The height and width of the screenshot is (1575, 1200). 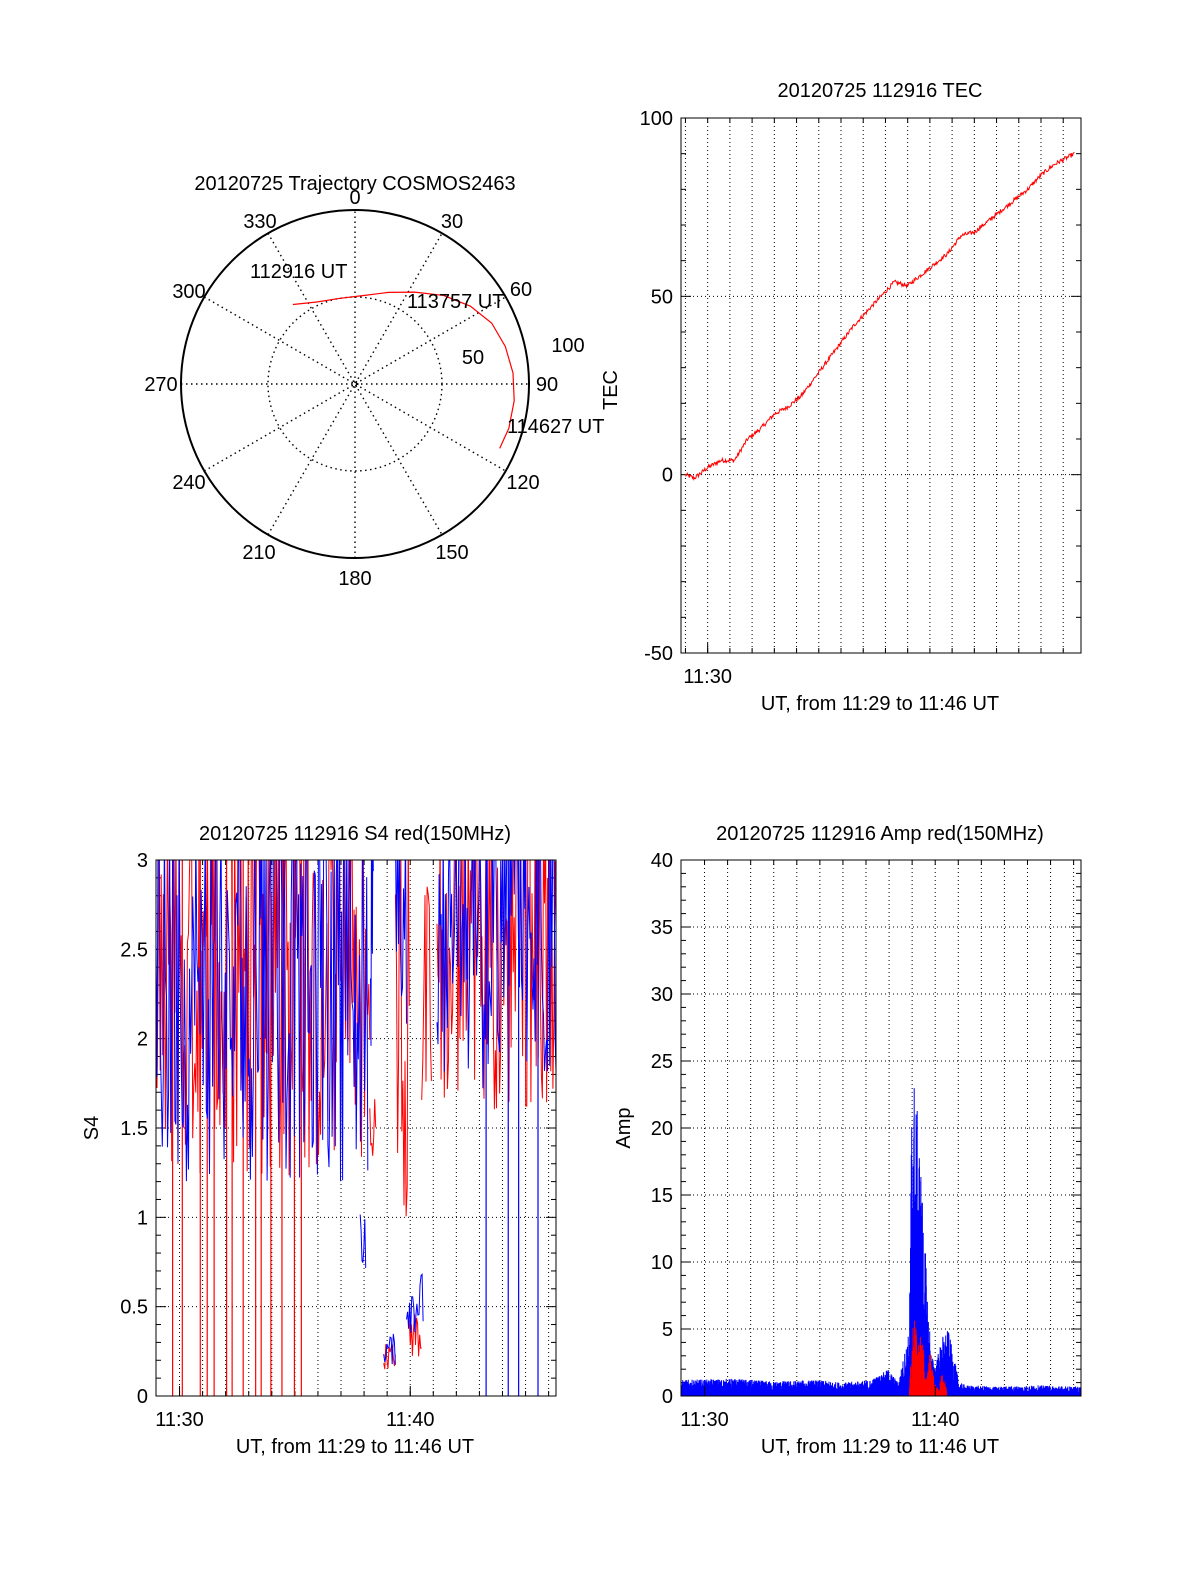 I want to click on trajectory-line, so click(x=403, y=370).